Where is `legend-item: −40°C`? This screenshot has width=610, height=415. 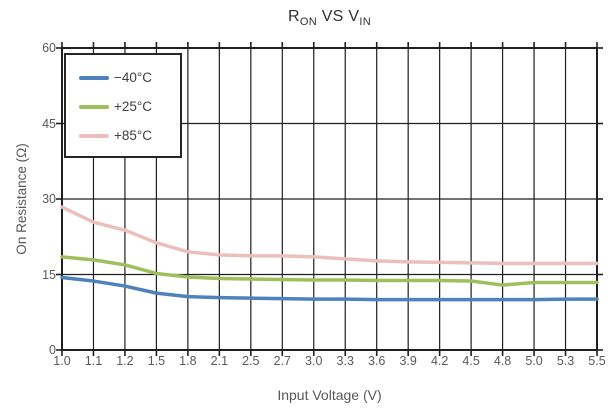
legend-item: −40°C is located at coordinates (129, 77).